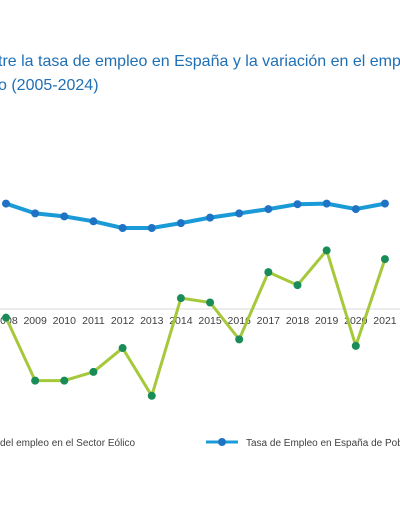  What do you see at coordinates (298, 321) in the screenshot?
I see `x-tick-2018: 2018` at bounding box center [298, 321].